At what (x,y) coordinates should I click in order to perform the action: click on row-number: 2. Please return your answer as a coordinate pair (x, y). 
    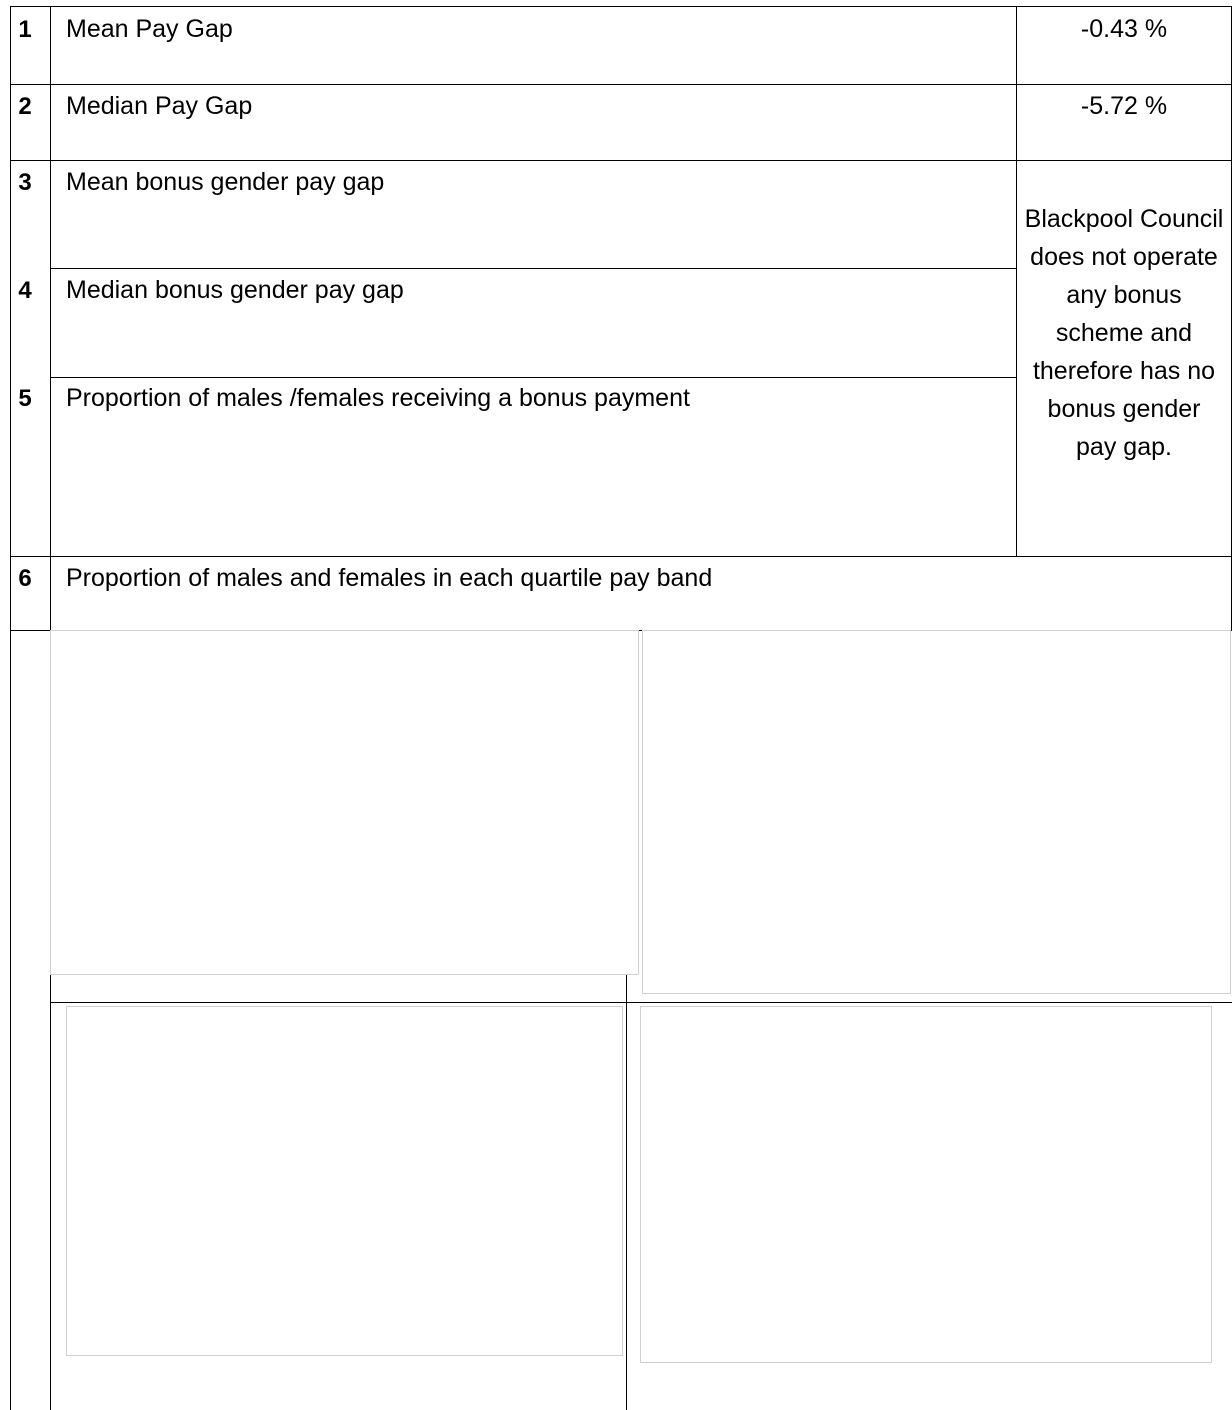
    Looking at the image, I should click on (25, 106).